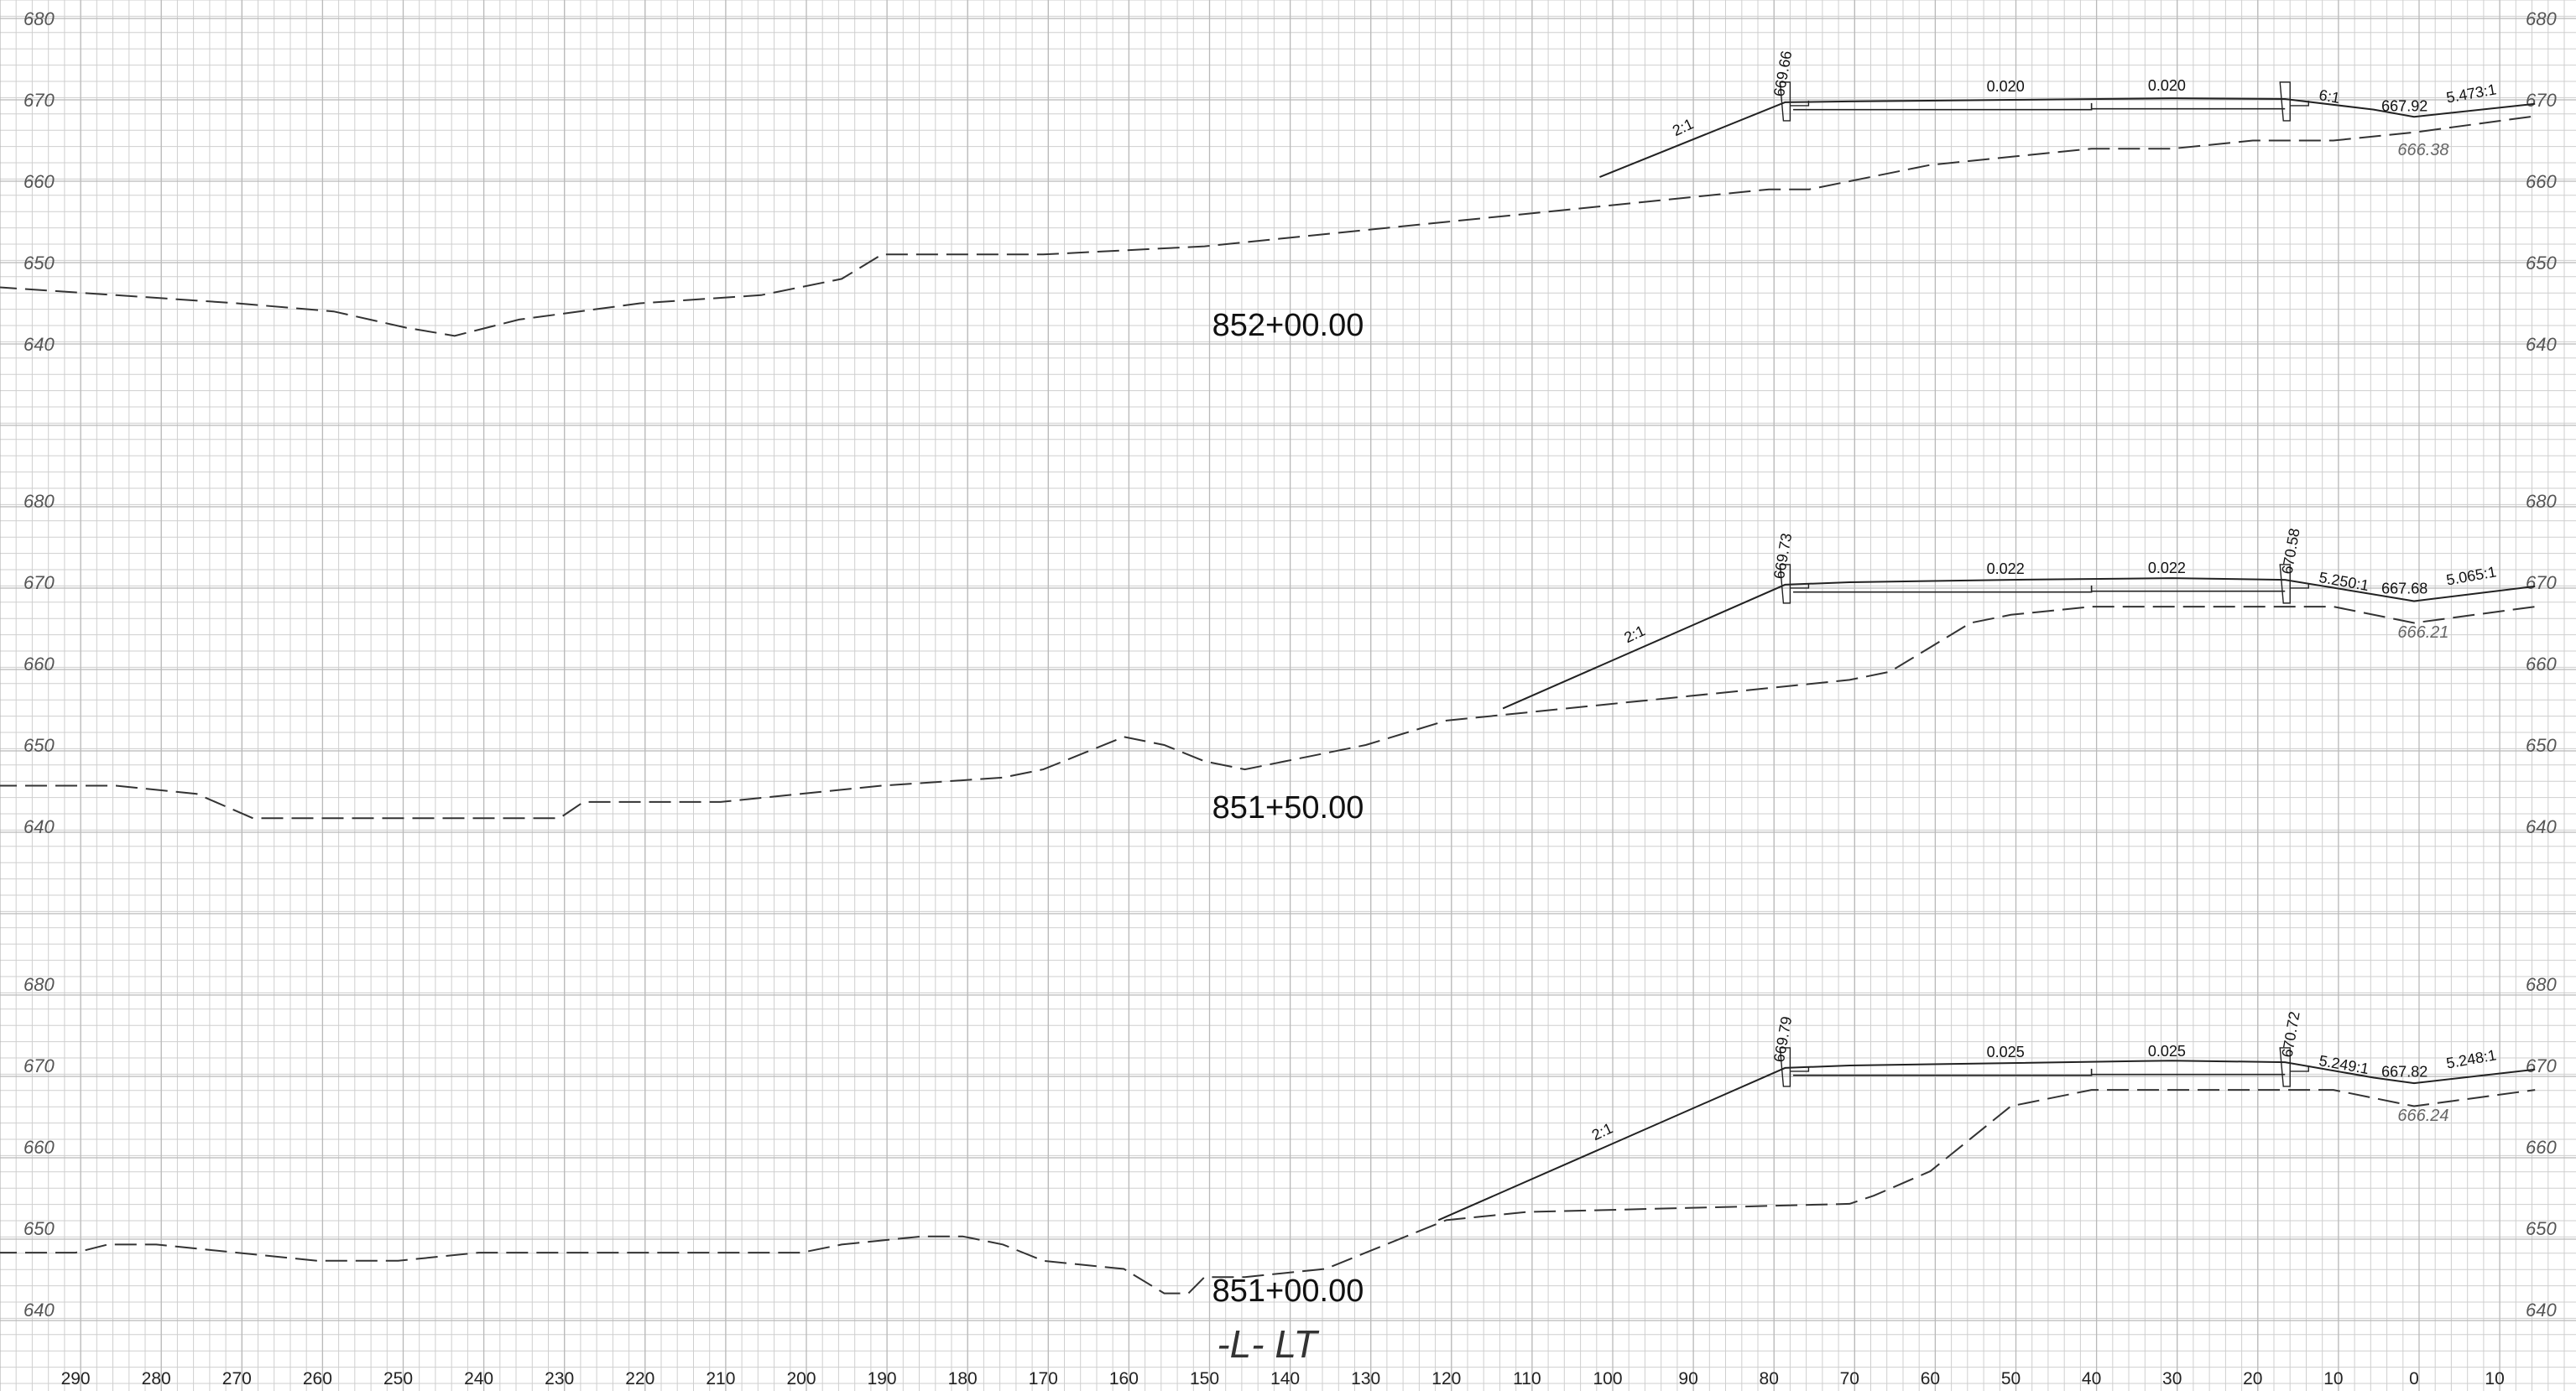 The height and width of the screenshot is (1391, 2576). I want to click on offset-tick-label: 0, so click(2414, 1378).